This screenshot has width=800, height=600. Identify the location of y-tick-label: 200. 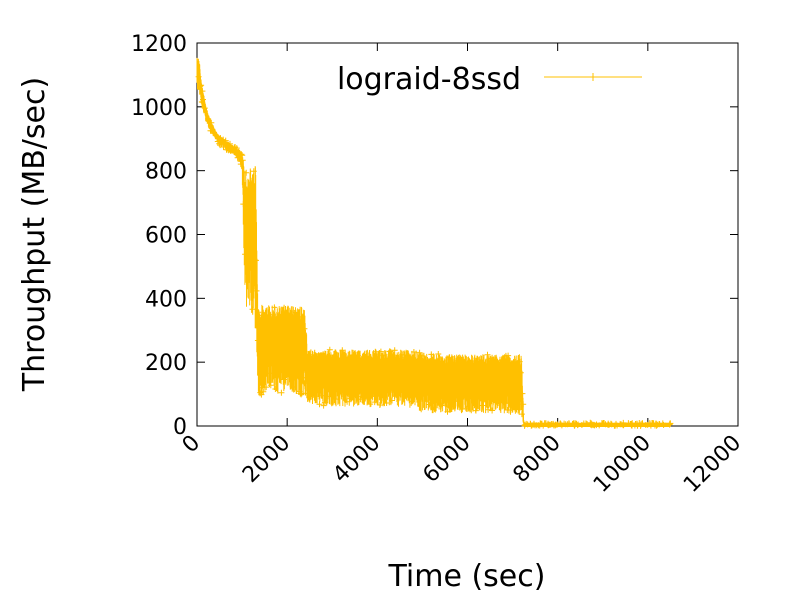
(166, 363).